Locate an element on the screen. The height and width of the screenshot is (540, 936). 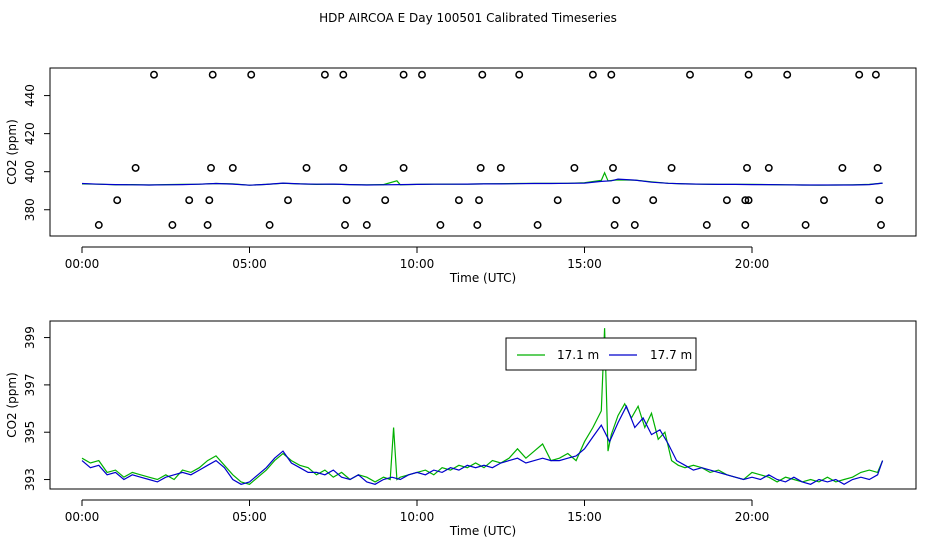
bottom-y-tick-label: 395 is located at coordinates (30, 432).